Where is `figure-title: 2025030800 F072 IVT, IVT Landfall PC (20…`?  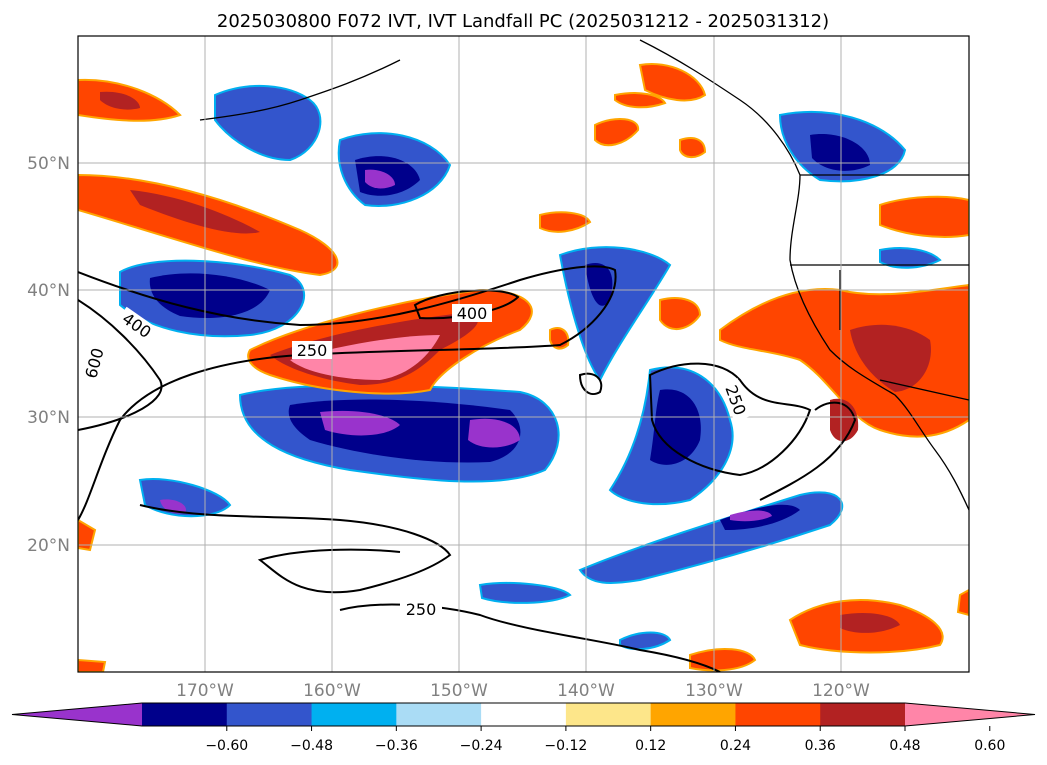 figure-title: 2025030800 F072 IVT, IVT Landfall PC (20… is located at coordinates (523, 21).